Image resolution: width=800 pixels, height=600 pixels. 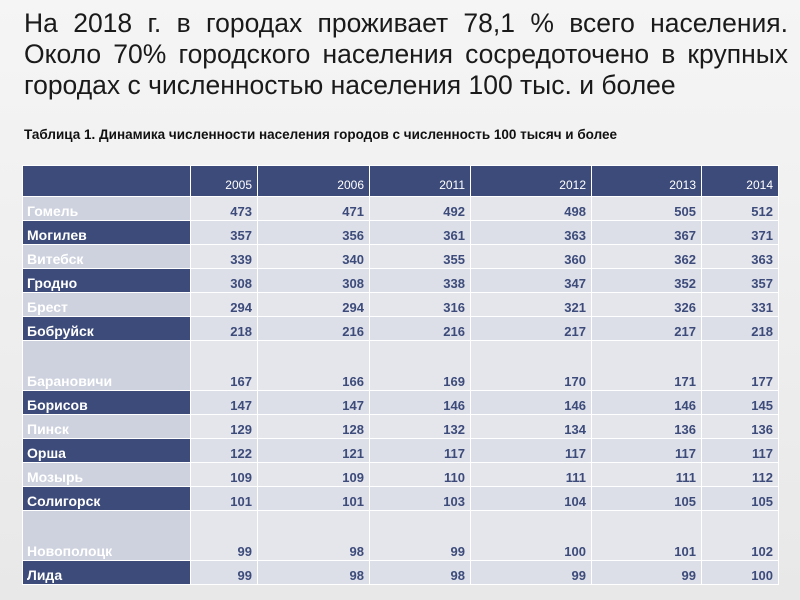 I want to click on city-name-cell: Новополоцк, so click(x=106, y=535).